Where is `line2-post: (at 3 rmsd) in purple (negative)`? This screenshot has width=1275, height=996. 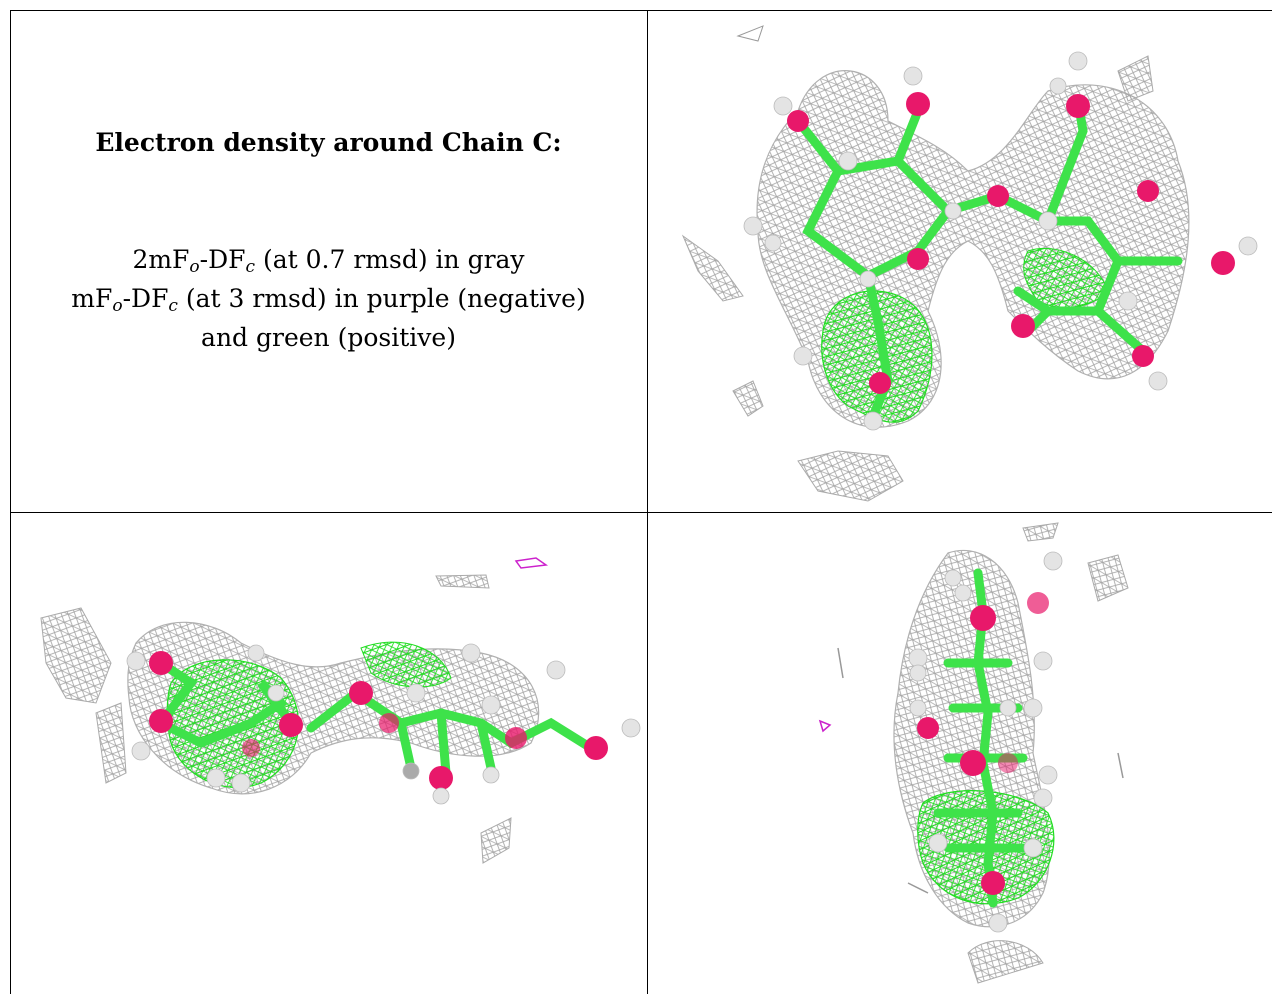
line2-post: (at 3 rmsd) in purple (negative) is located at coordinates (381, 298).